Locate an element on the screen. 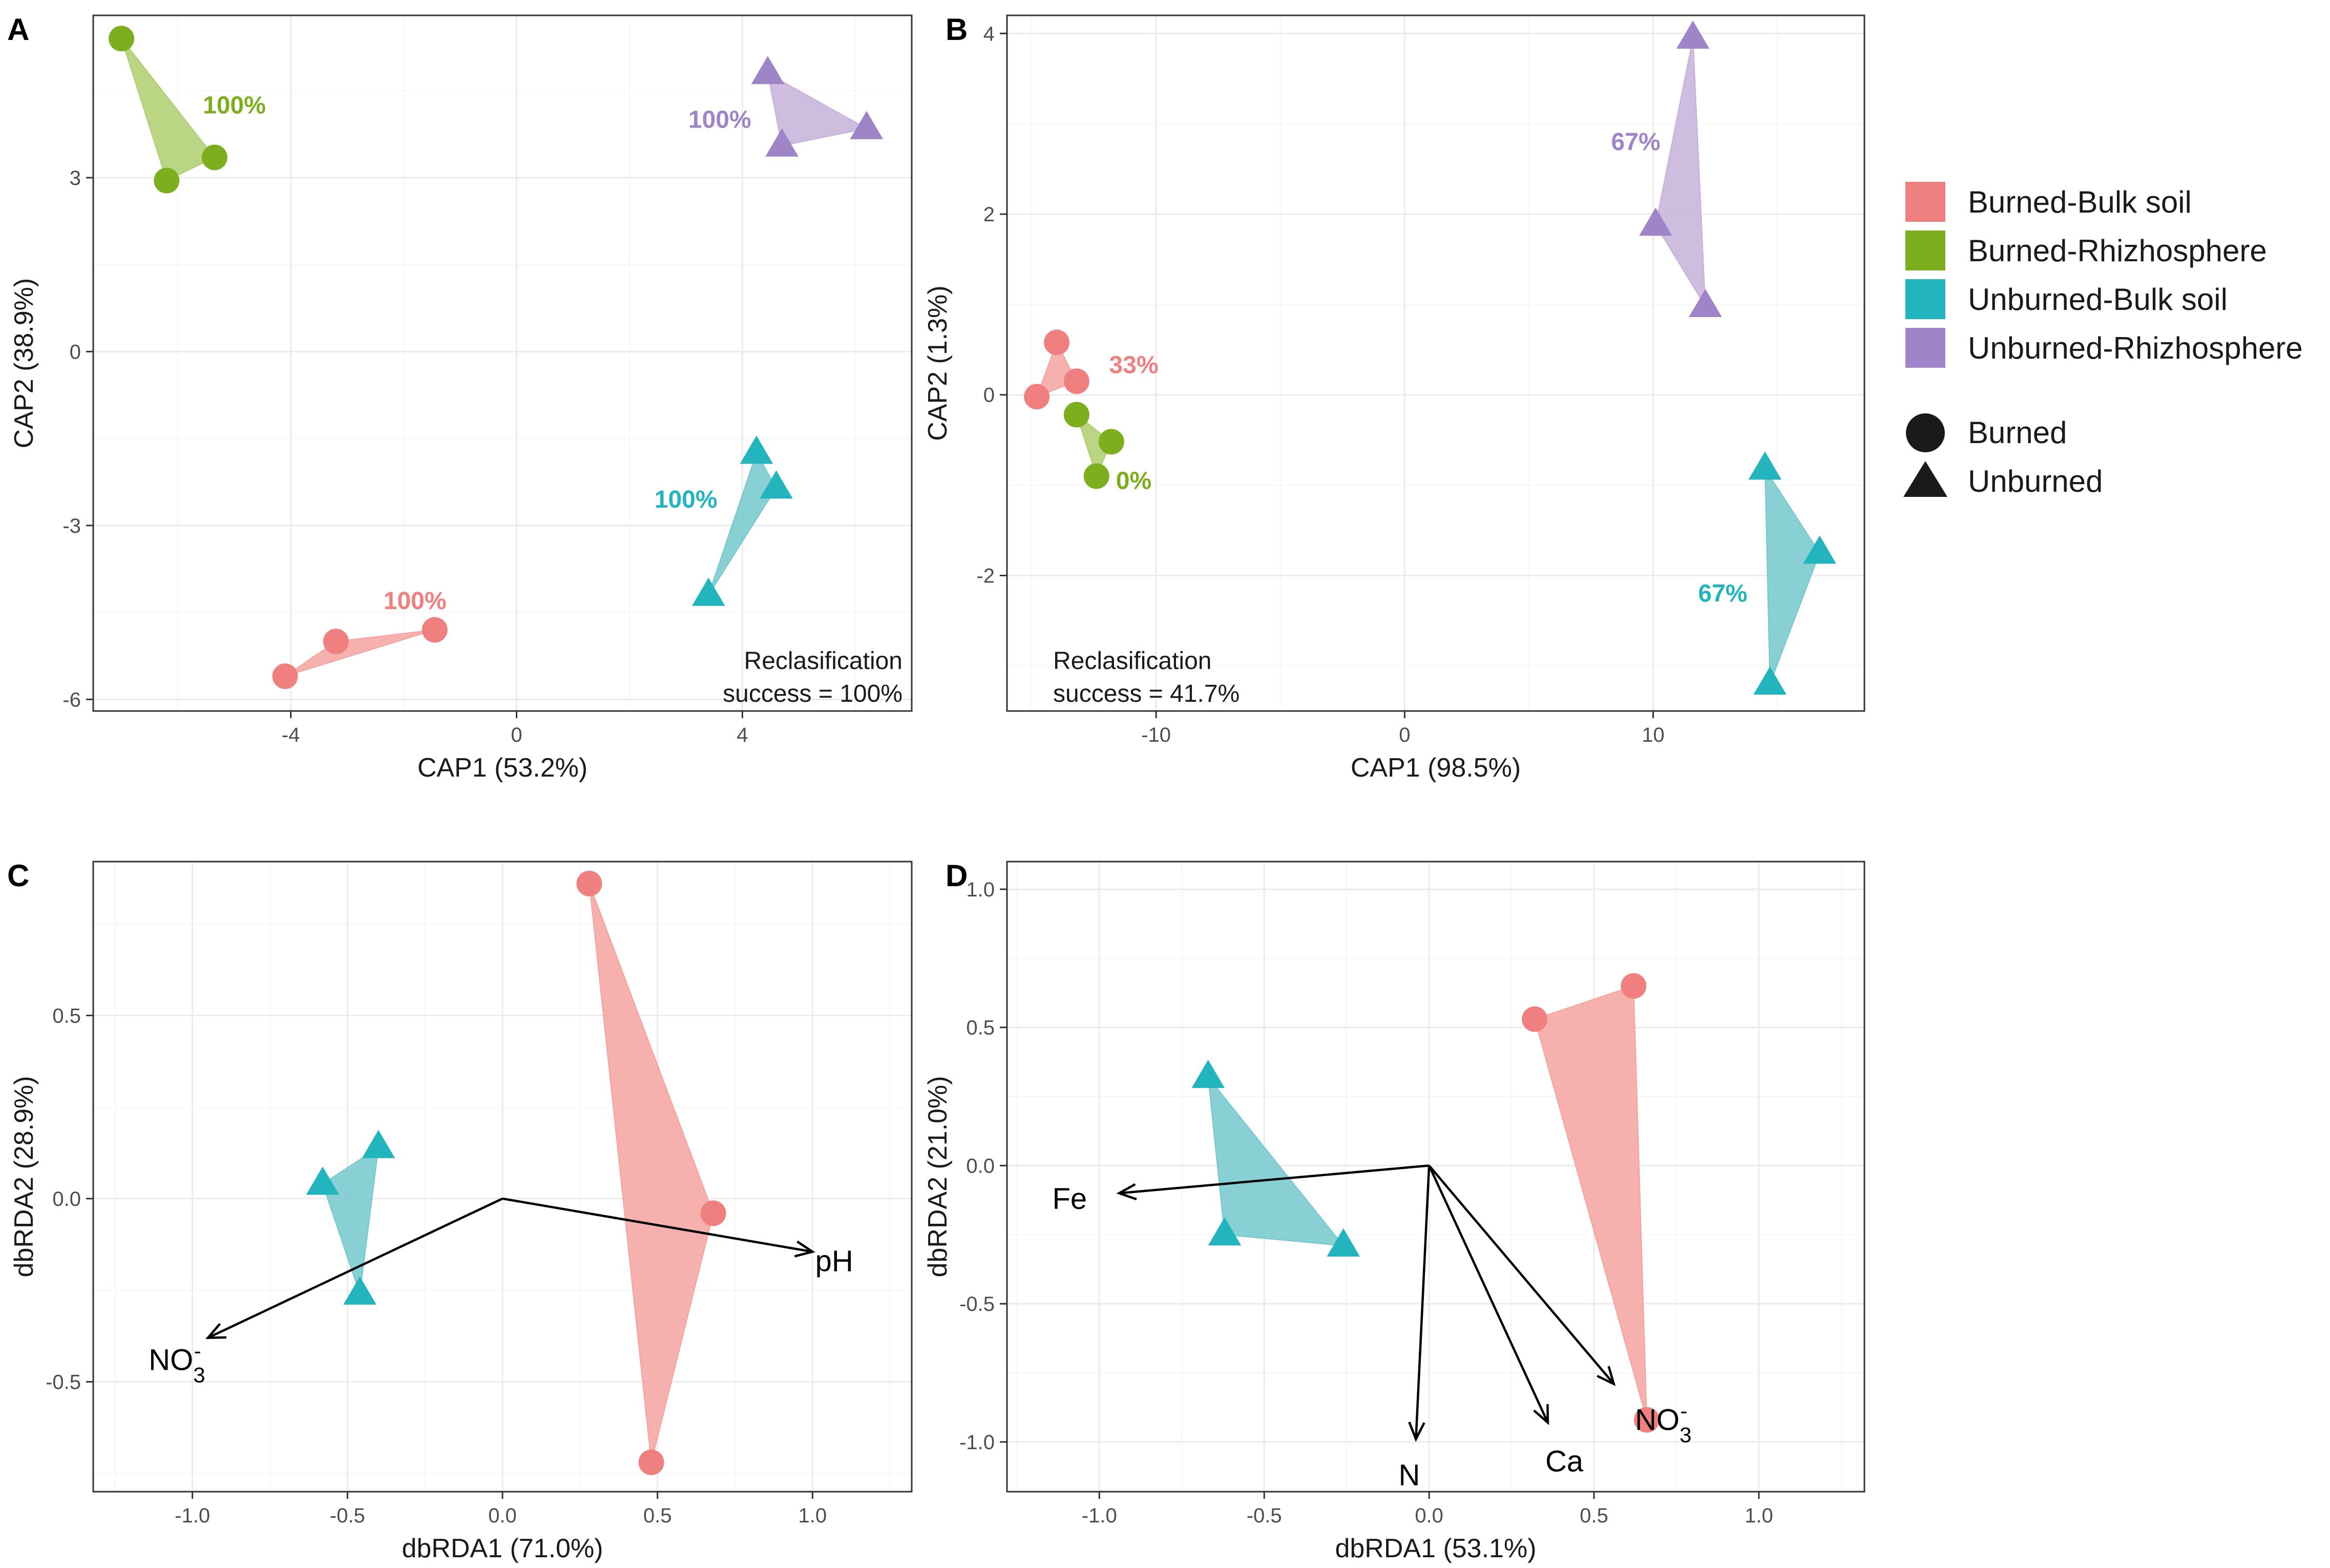 The image size is (2330, 1568). data-layer is located at coordinates (516, 1172).